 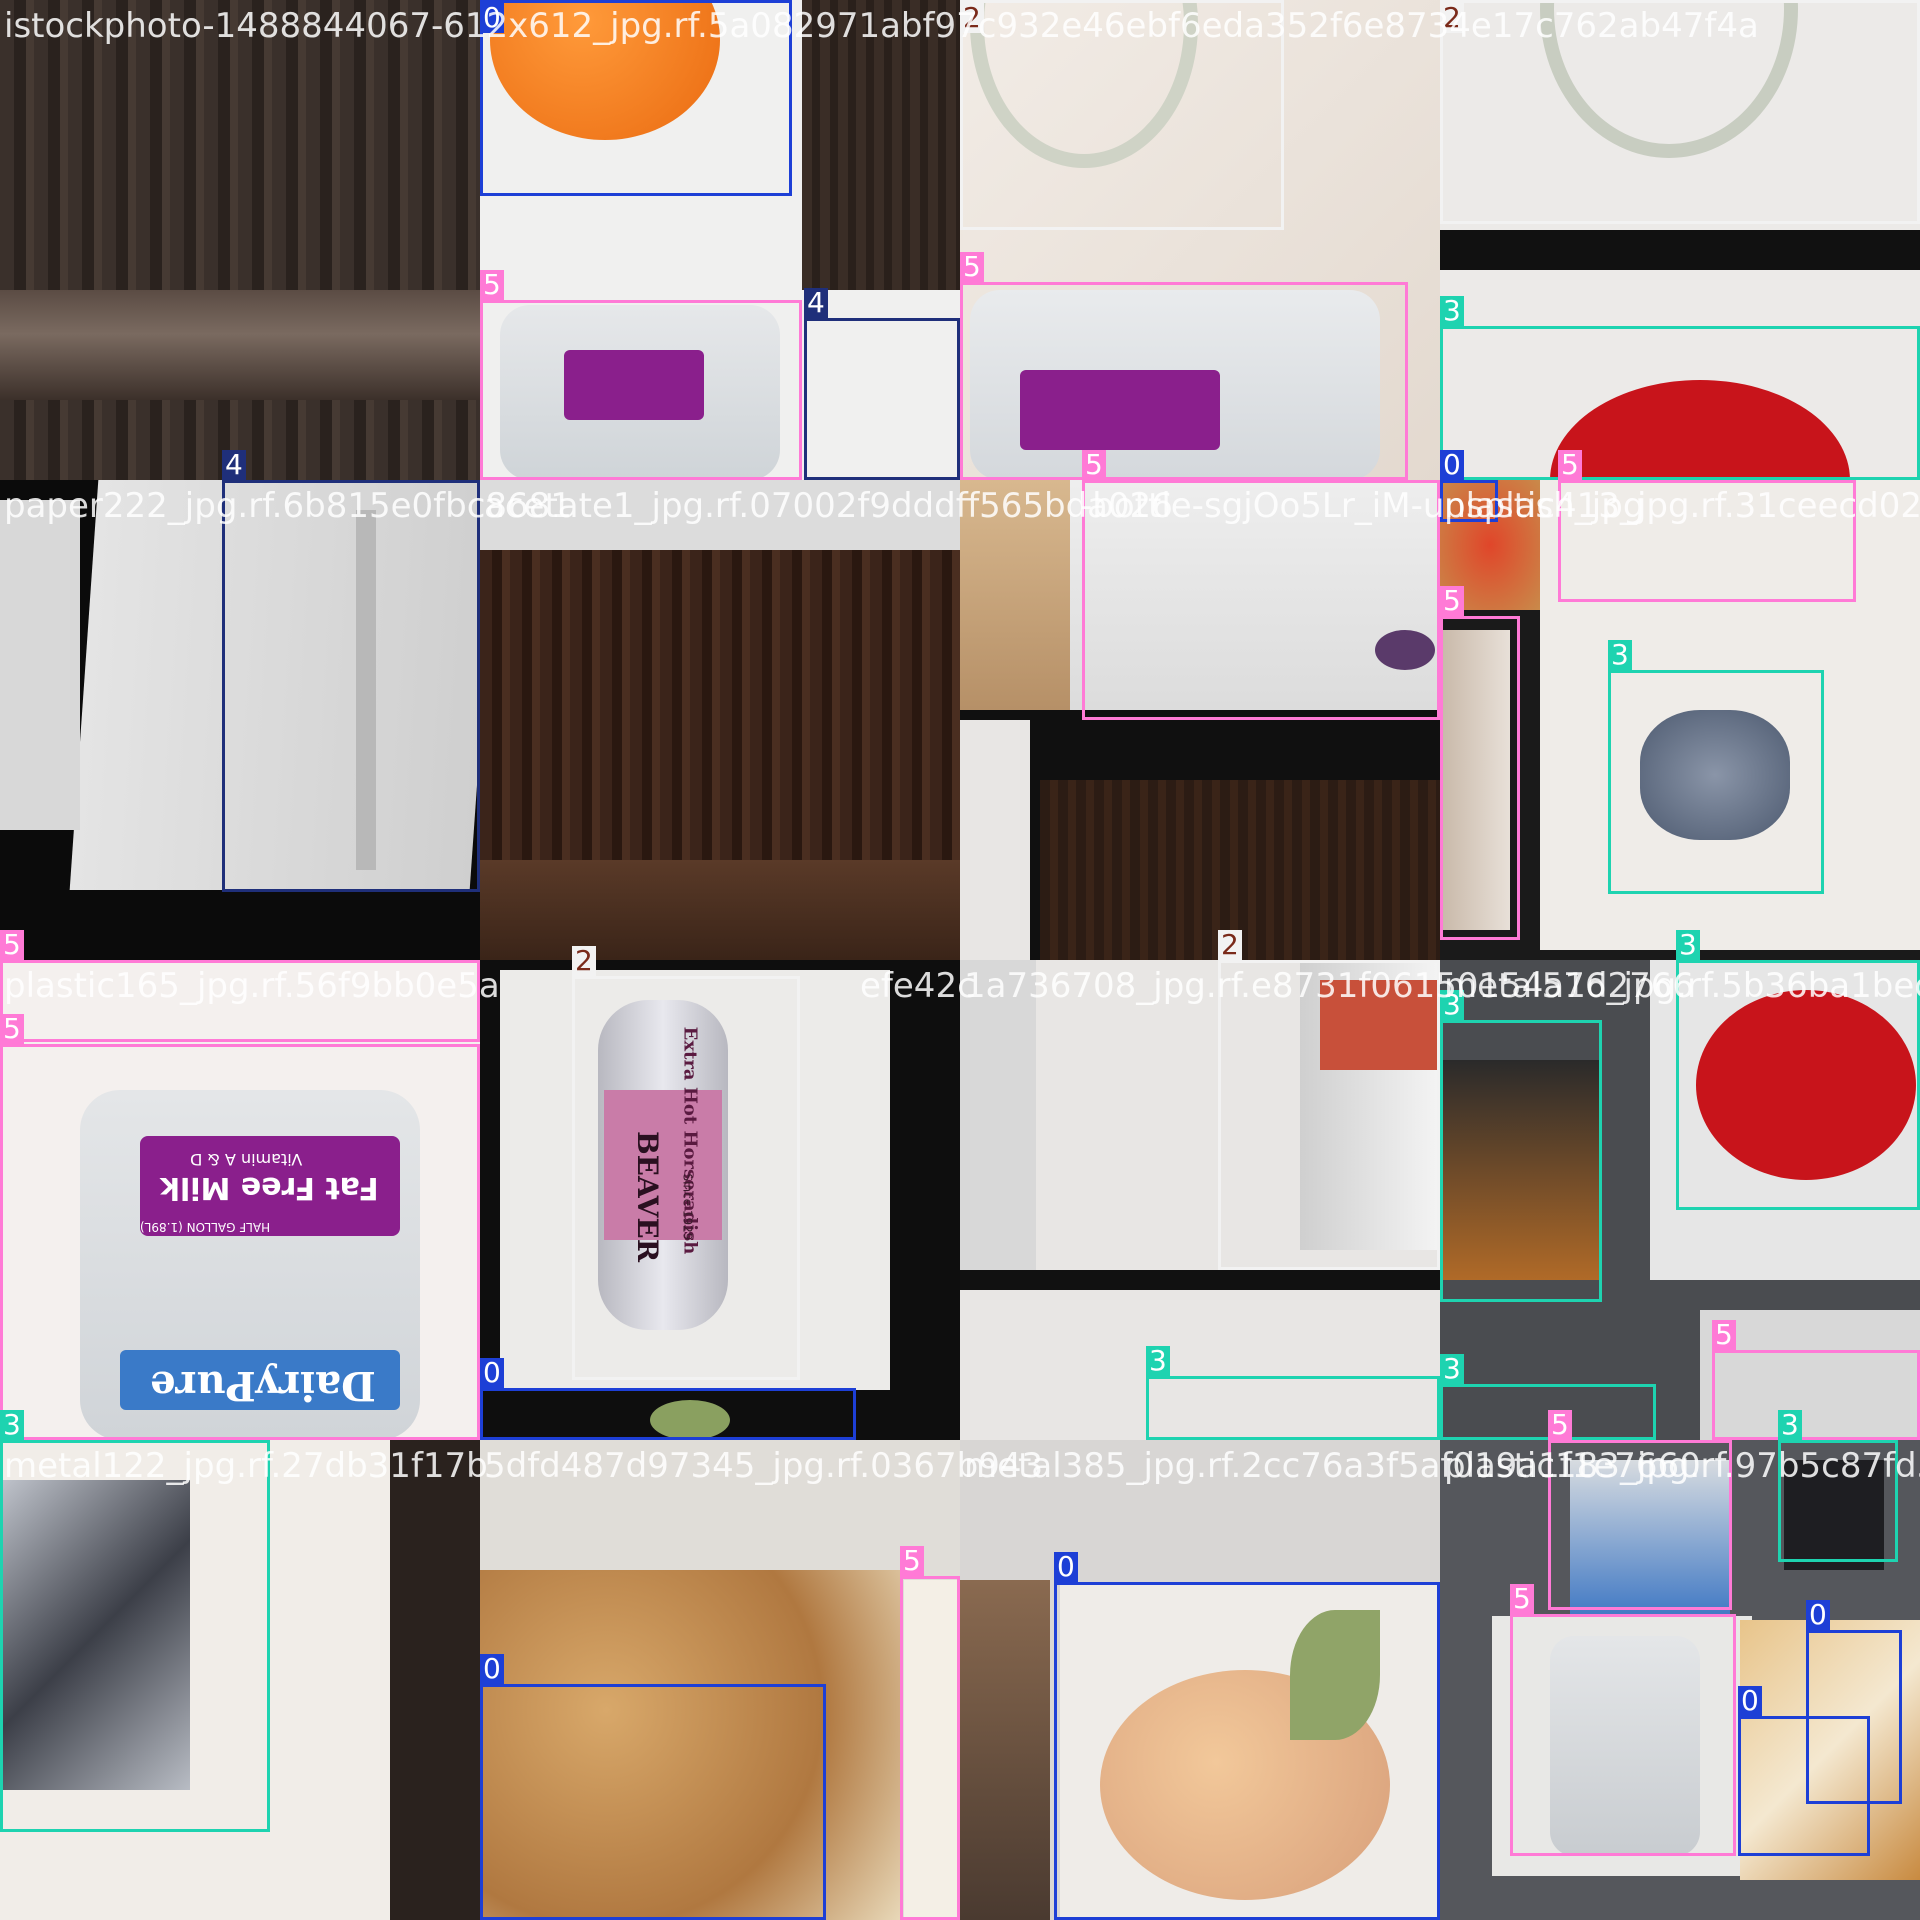 I want to click on wood-shelf-photo, so click(x=240, y=345).